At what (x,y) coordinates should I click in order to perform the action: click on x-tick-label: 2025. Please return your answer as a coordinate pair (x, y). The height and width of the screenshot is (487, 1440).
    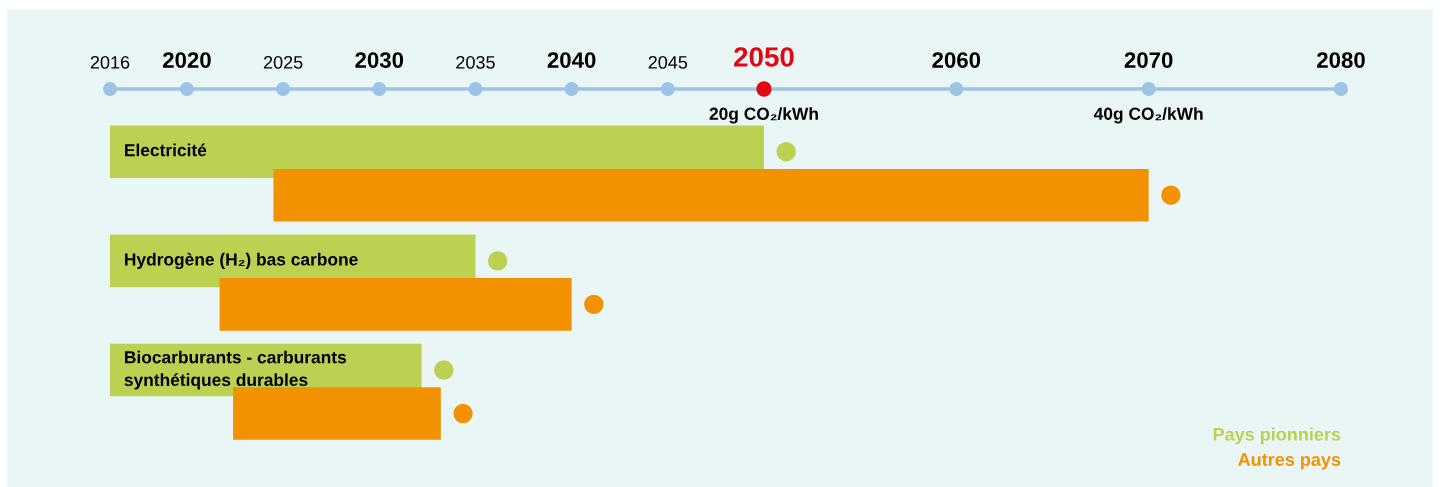
    Looking at the image, I should click on (283, 62).